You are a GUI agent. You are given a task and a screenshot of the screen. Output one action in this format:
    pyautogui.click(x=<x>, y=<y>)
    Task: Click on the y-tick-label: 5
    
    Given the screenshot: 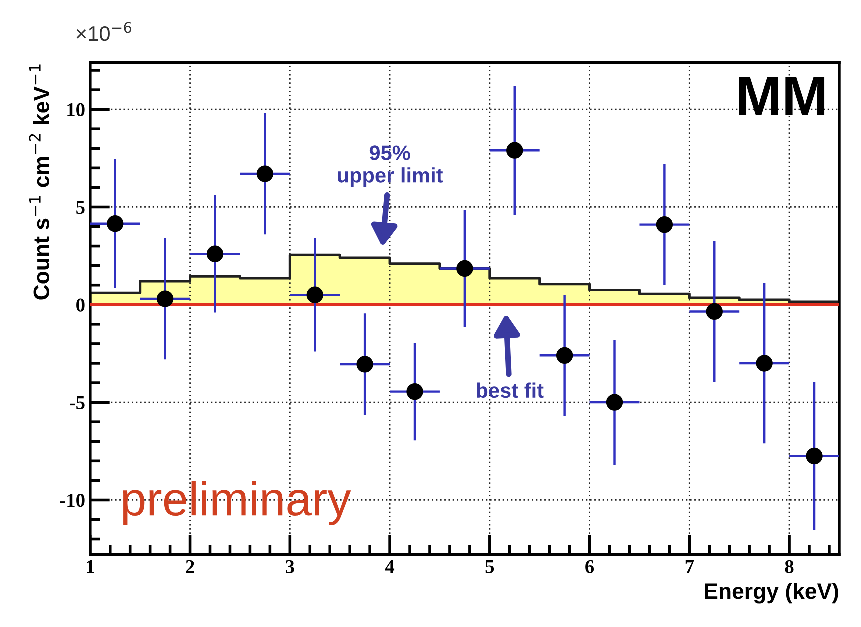 What is the action you would take?
    pyautogui.click(x=80, y=207)
    